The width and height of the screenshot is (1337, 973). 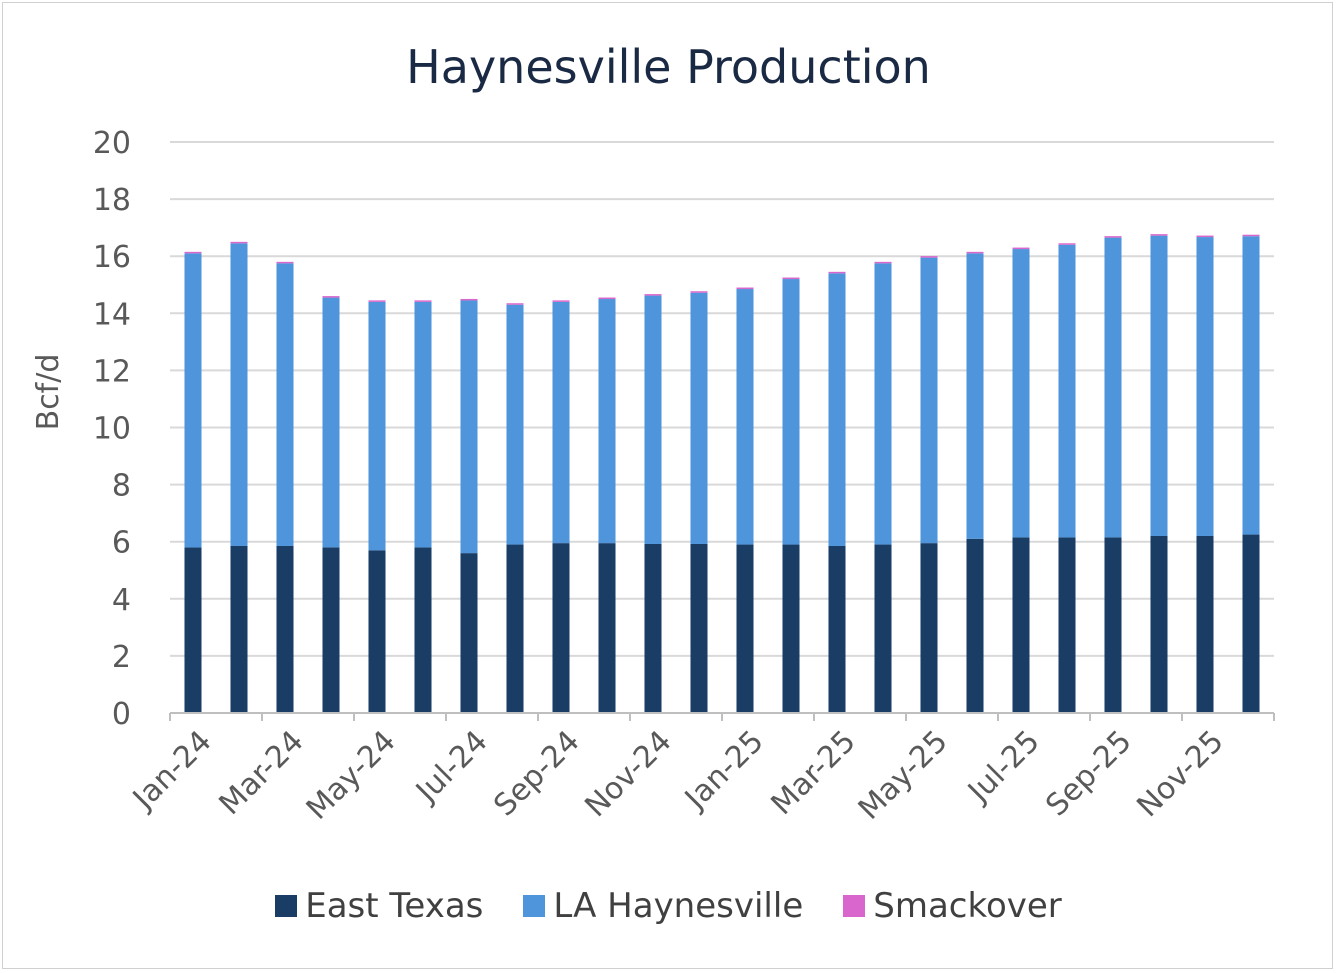 What do you see at coordinates (1088, 773) in the screenshot?
I see `x-tick-label: Sep-25` at bounding box center [1088, 773].